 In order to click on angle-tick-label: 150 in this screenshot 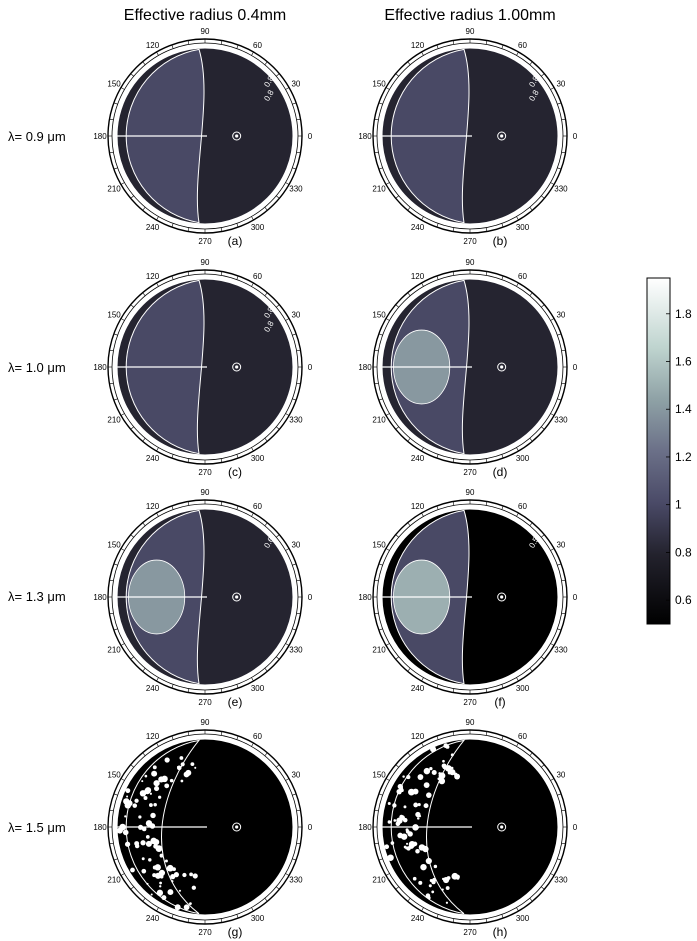, I will do `click(114, 545)`.